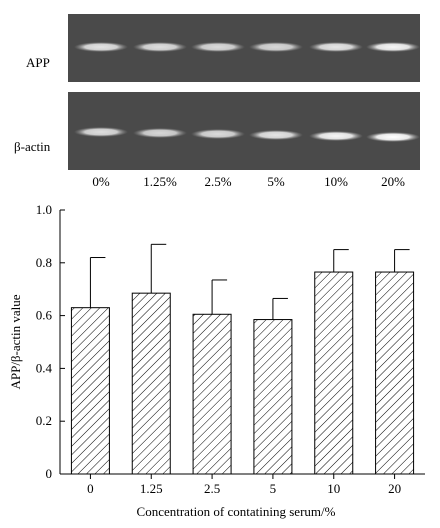 The image size is (440, 528). I want to click on gel-lane-label: 2.5%, so click(217, 181).